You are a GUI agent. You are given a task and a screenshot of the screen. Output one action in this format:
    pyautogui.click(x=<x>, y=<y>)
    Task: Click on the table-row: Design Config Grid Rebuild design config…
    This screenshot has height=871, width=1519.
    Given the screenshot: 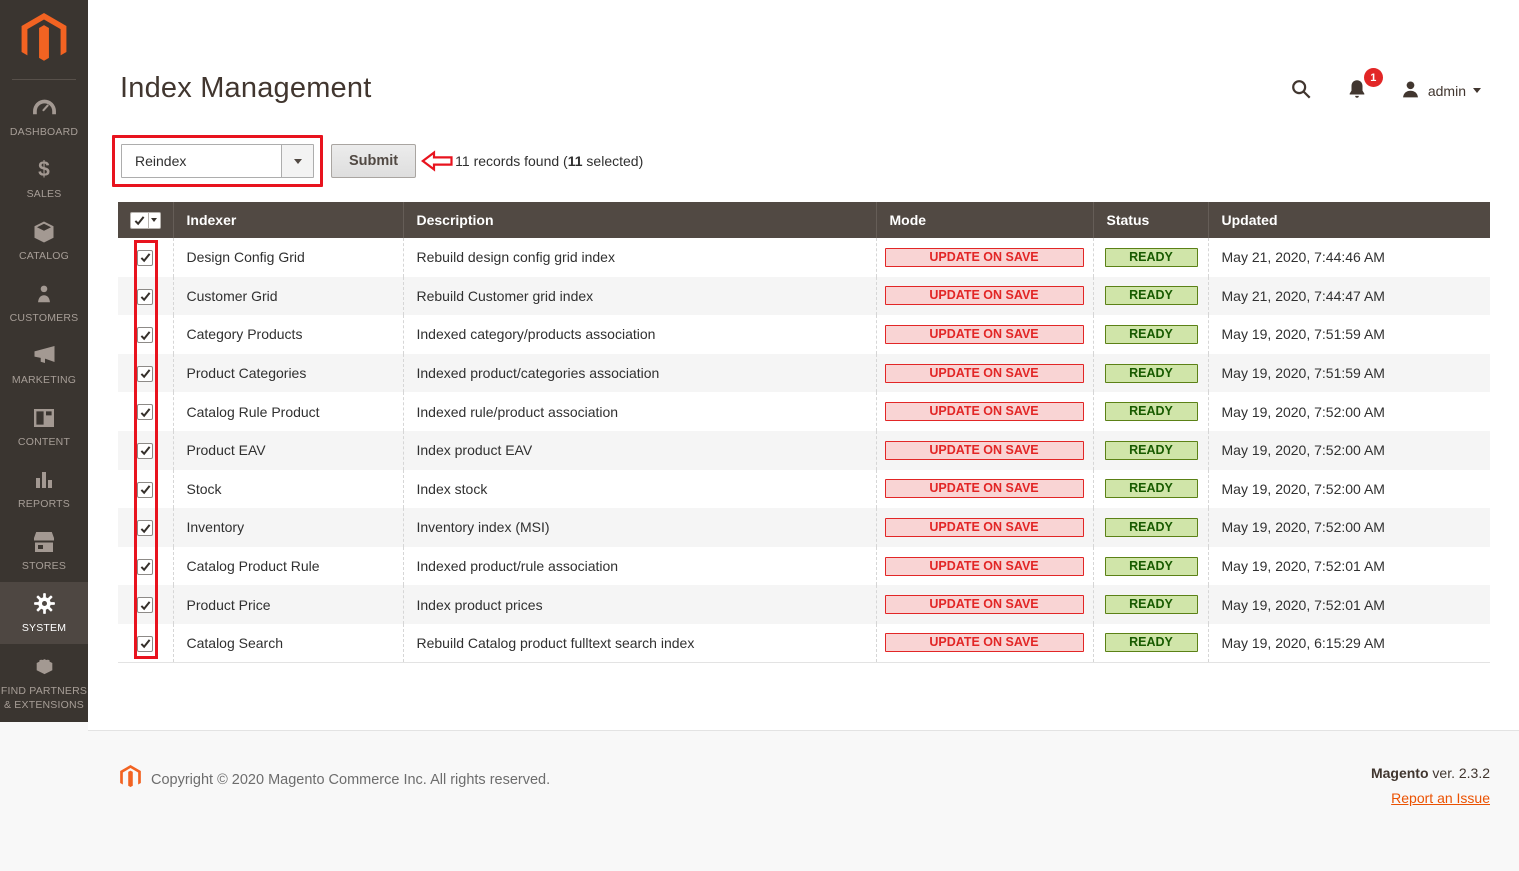 What is the action you would take?
    pyautogui.click(x=804, y=257)
    